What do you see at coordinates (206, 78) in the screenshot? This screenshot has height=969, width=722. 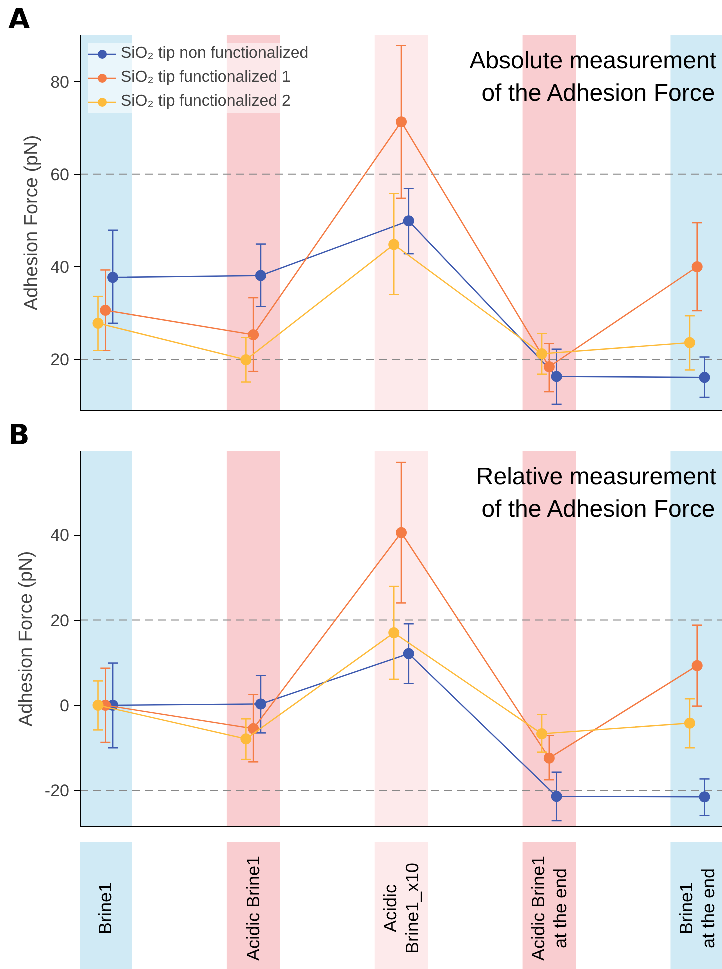 I see `legend-label: SiO₂ tip functionalized 1` at bounding box center [206, 78].